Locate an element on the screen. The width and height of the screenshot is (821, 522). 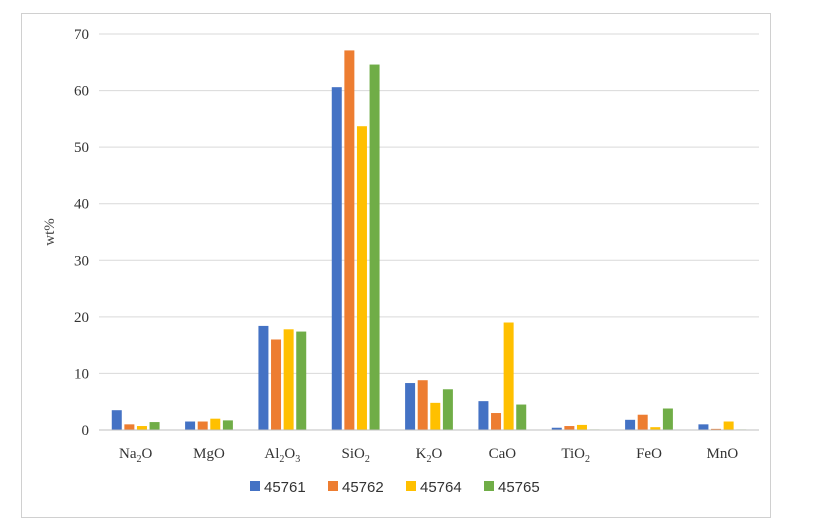
category-base: SiO is located at coordinates (353, 454).